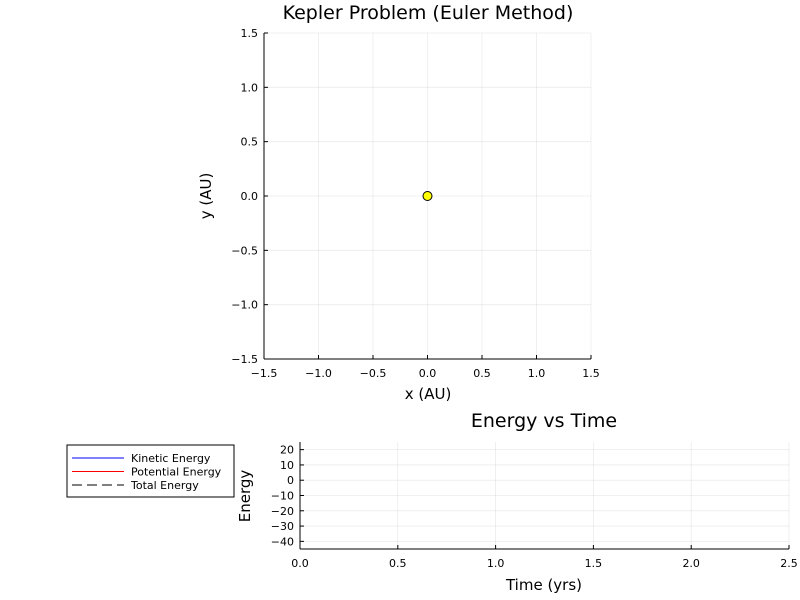 The width and height of the screenshot is (800, 600). Describe the element at coordinates (287, 465) in the screenshot. I see `energy-y-tick-label: 10` at that location.